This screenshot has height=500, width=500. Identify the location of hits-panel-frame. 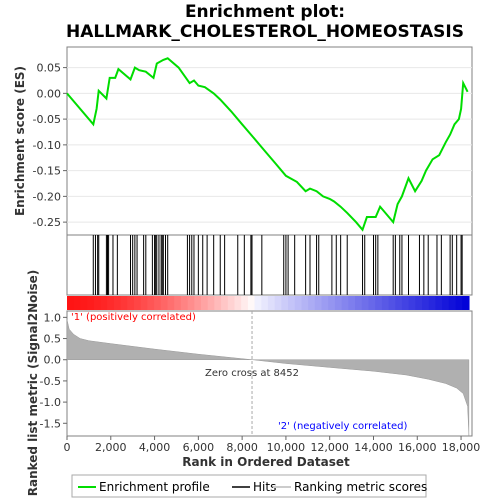
(269, 265).